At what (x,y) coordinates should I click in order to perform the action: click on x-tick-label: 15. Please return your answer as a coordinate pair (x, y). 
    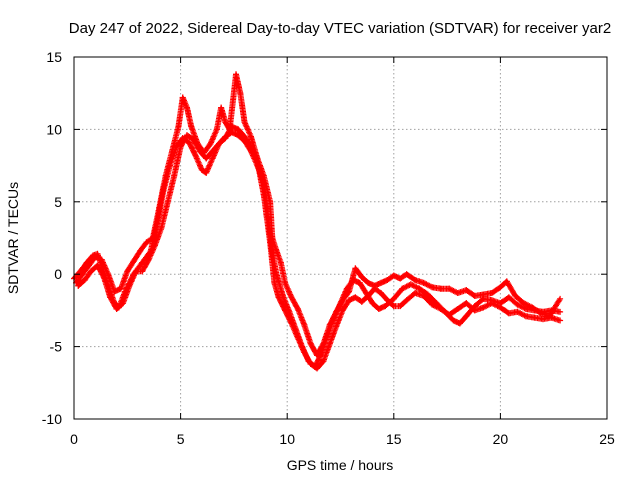
    Looking at the image, I should click on (394, 439).